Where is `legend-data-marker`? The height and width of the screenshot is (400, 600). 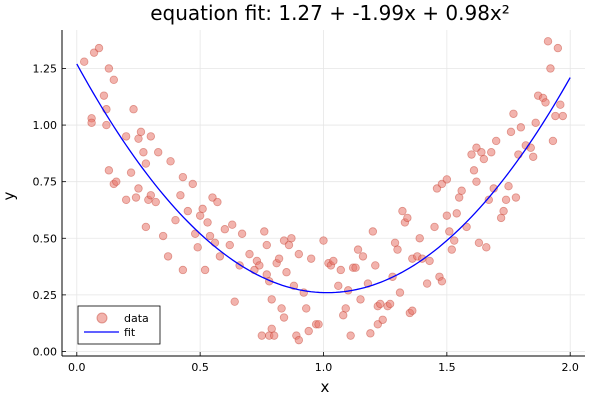
legend-data-marker is located at coordinates (102, 318).